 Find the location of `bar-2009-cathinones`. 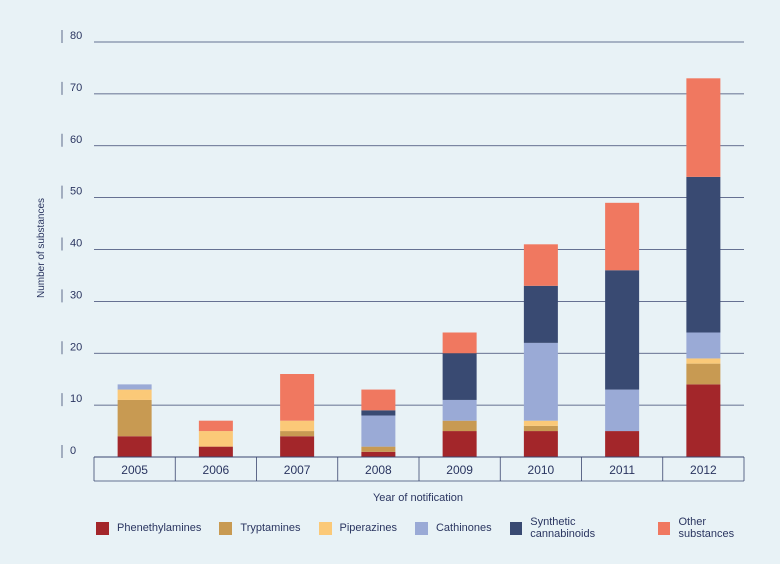

bar-2009-cathinones is located at coordinates (459, 410).